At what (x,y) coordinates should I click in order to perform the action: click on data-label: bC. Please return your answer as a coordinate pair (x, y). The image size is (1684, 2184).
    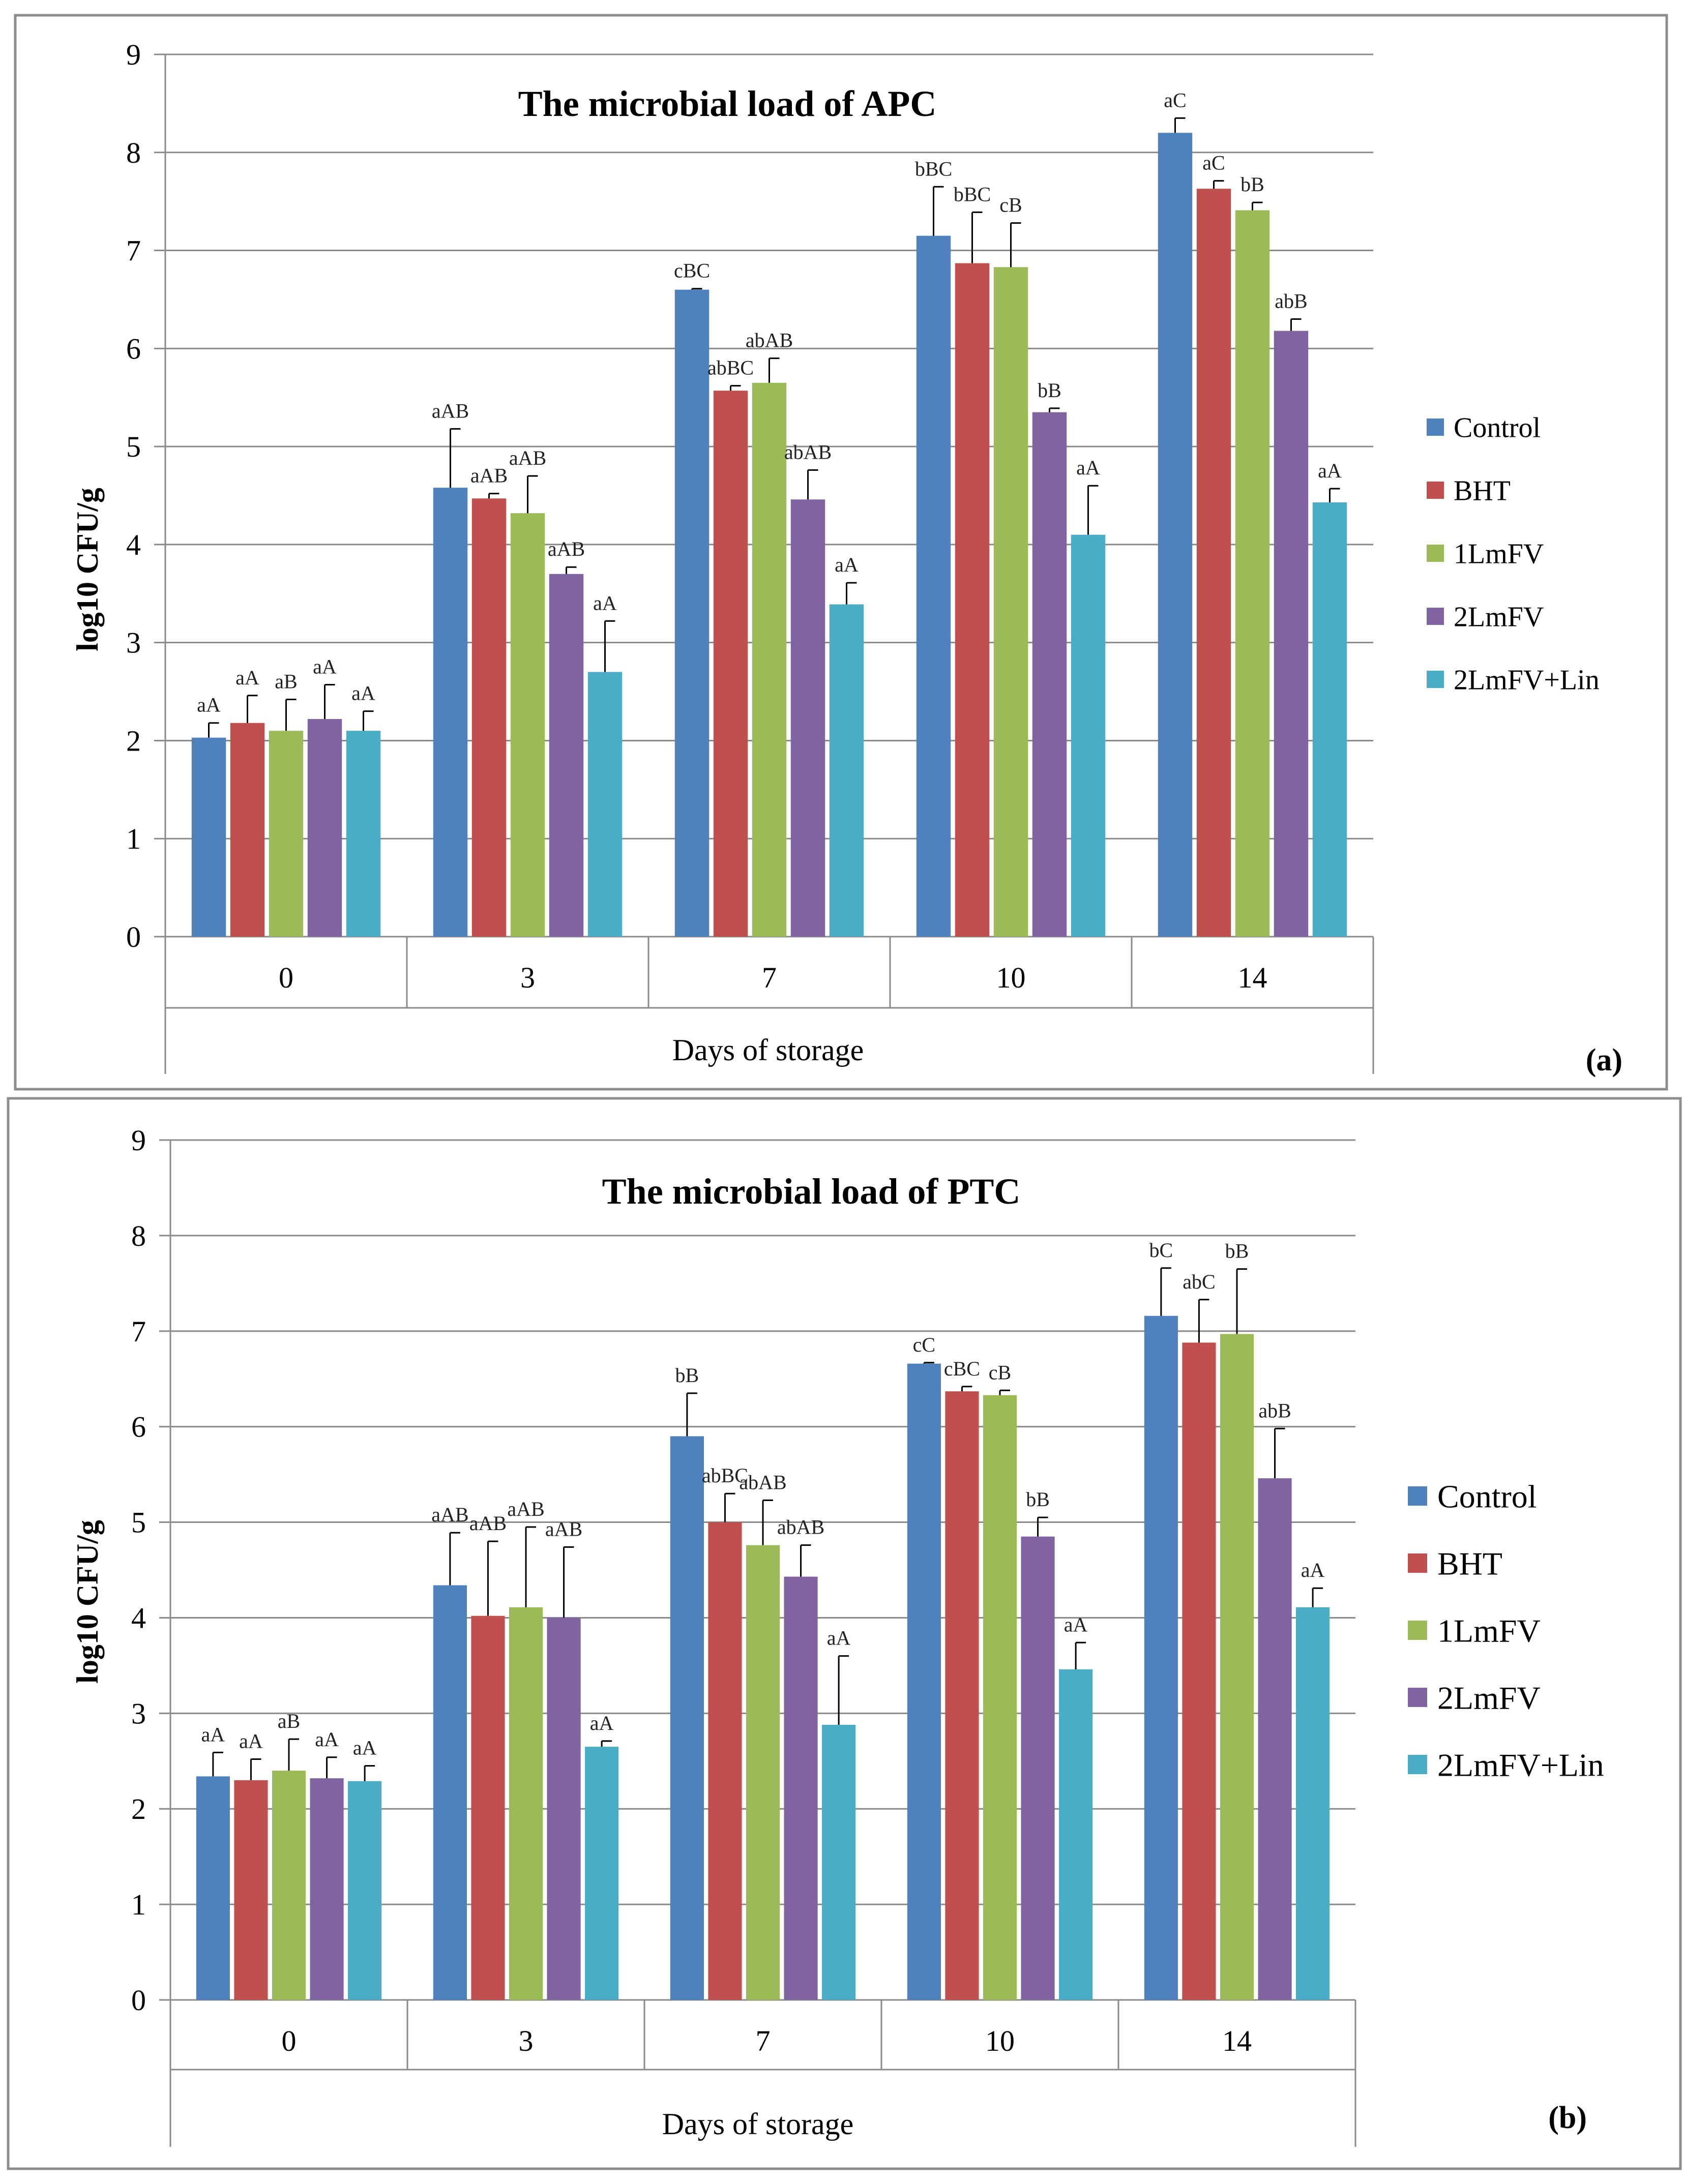
    Looking at the image, I should click on (1161, 1250).